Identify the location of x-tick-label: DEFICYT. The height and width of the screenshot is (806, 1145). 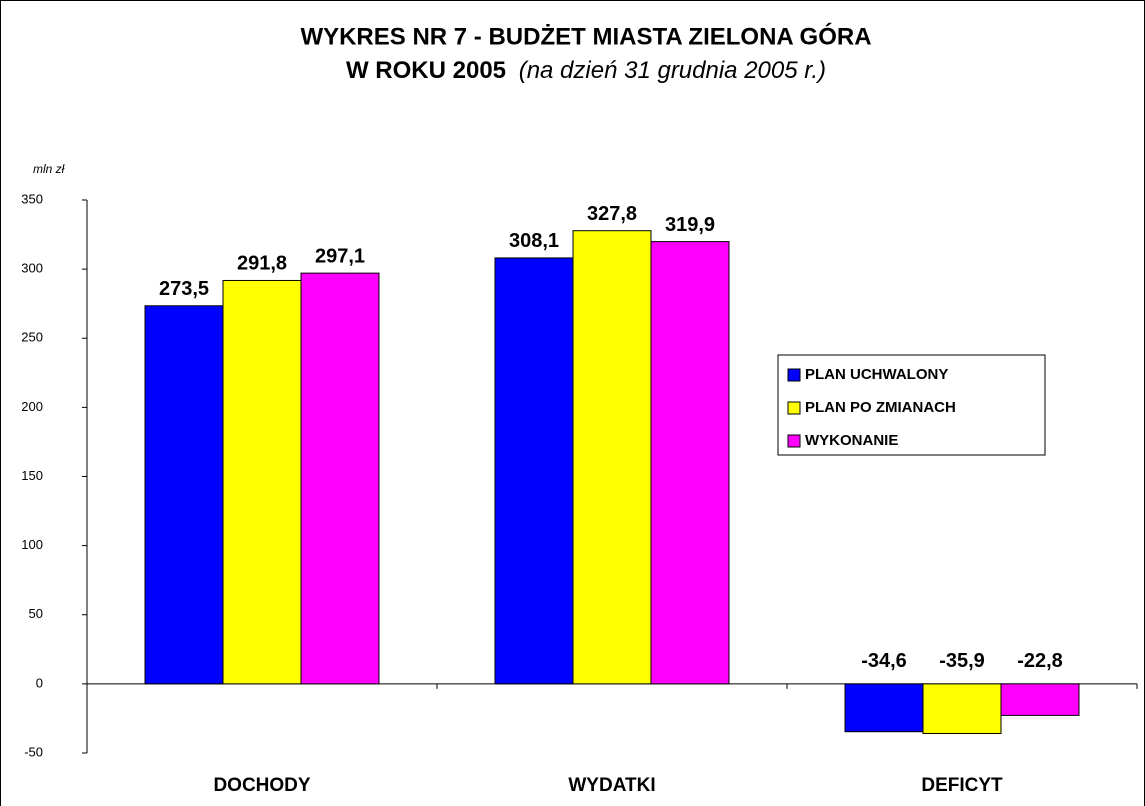
(962, 785).